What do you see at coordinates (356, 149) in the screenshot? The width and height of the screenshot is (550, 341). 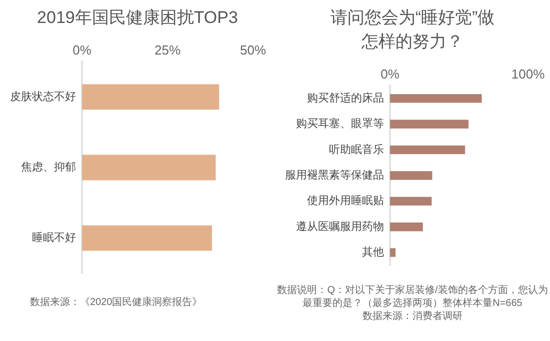 I see `y-tick-label: 听助眠音乐` at bounding box center [356, 149].